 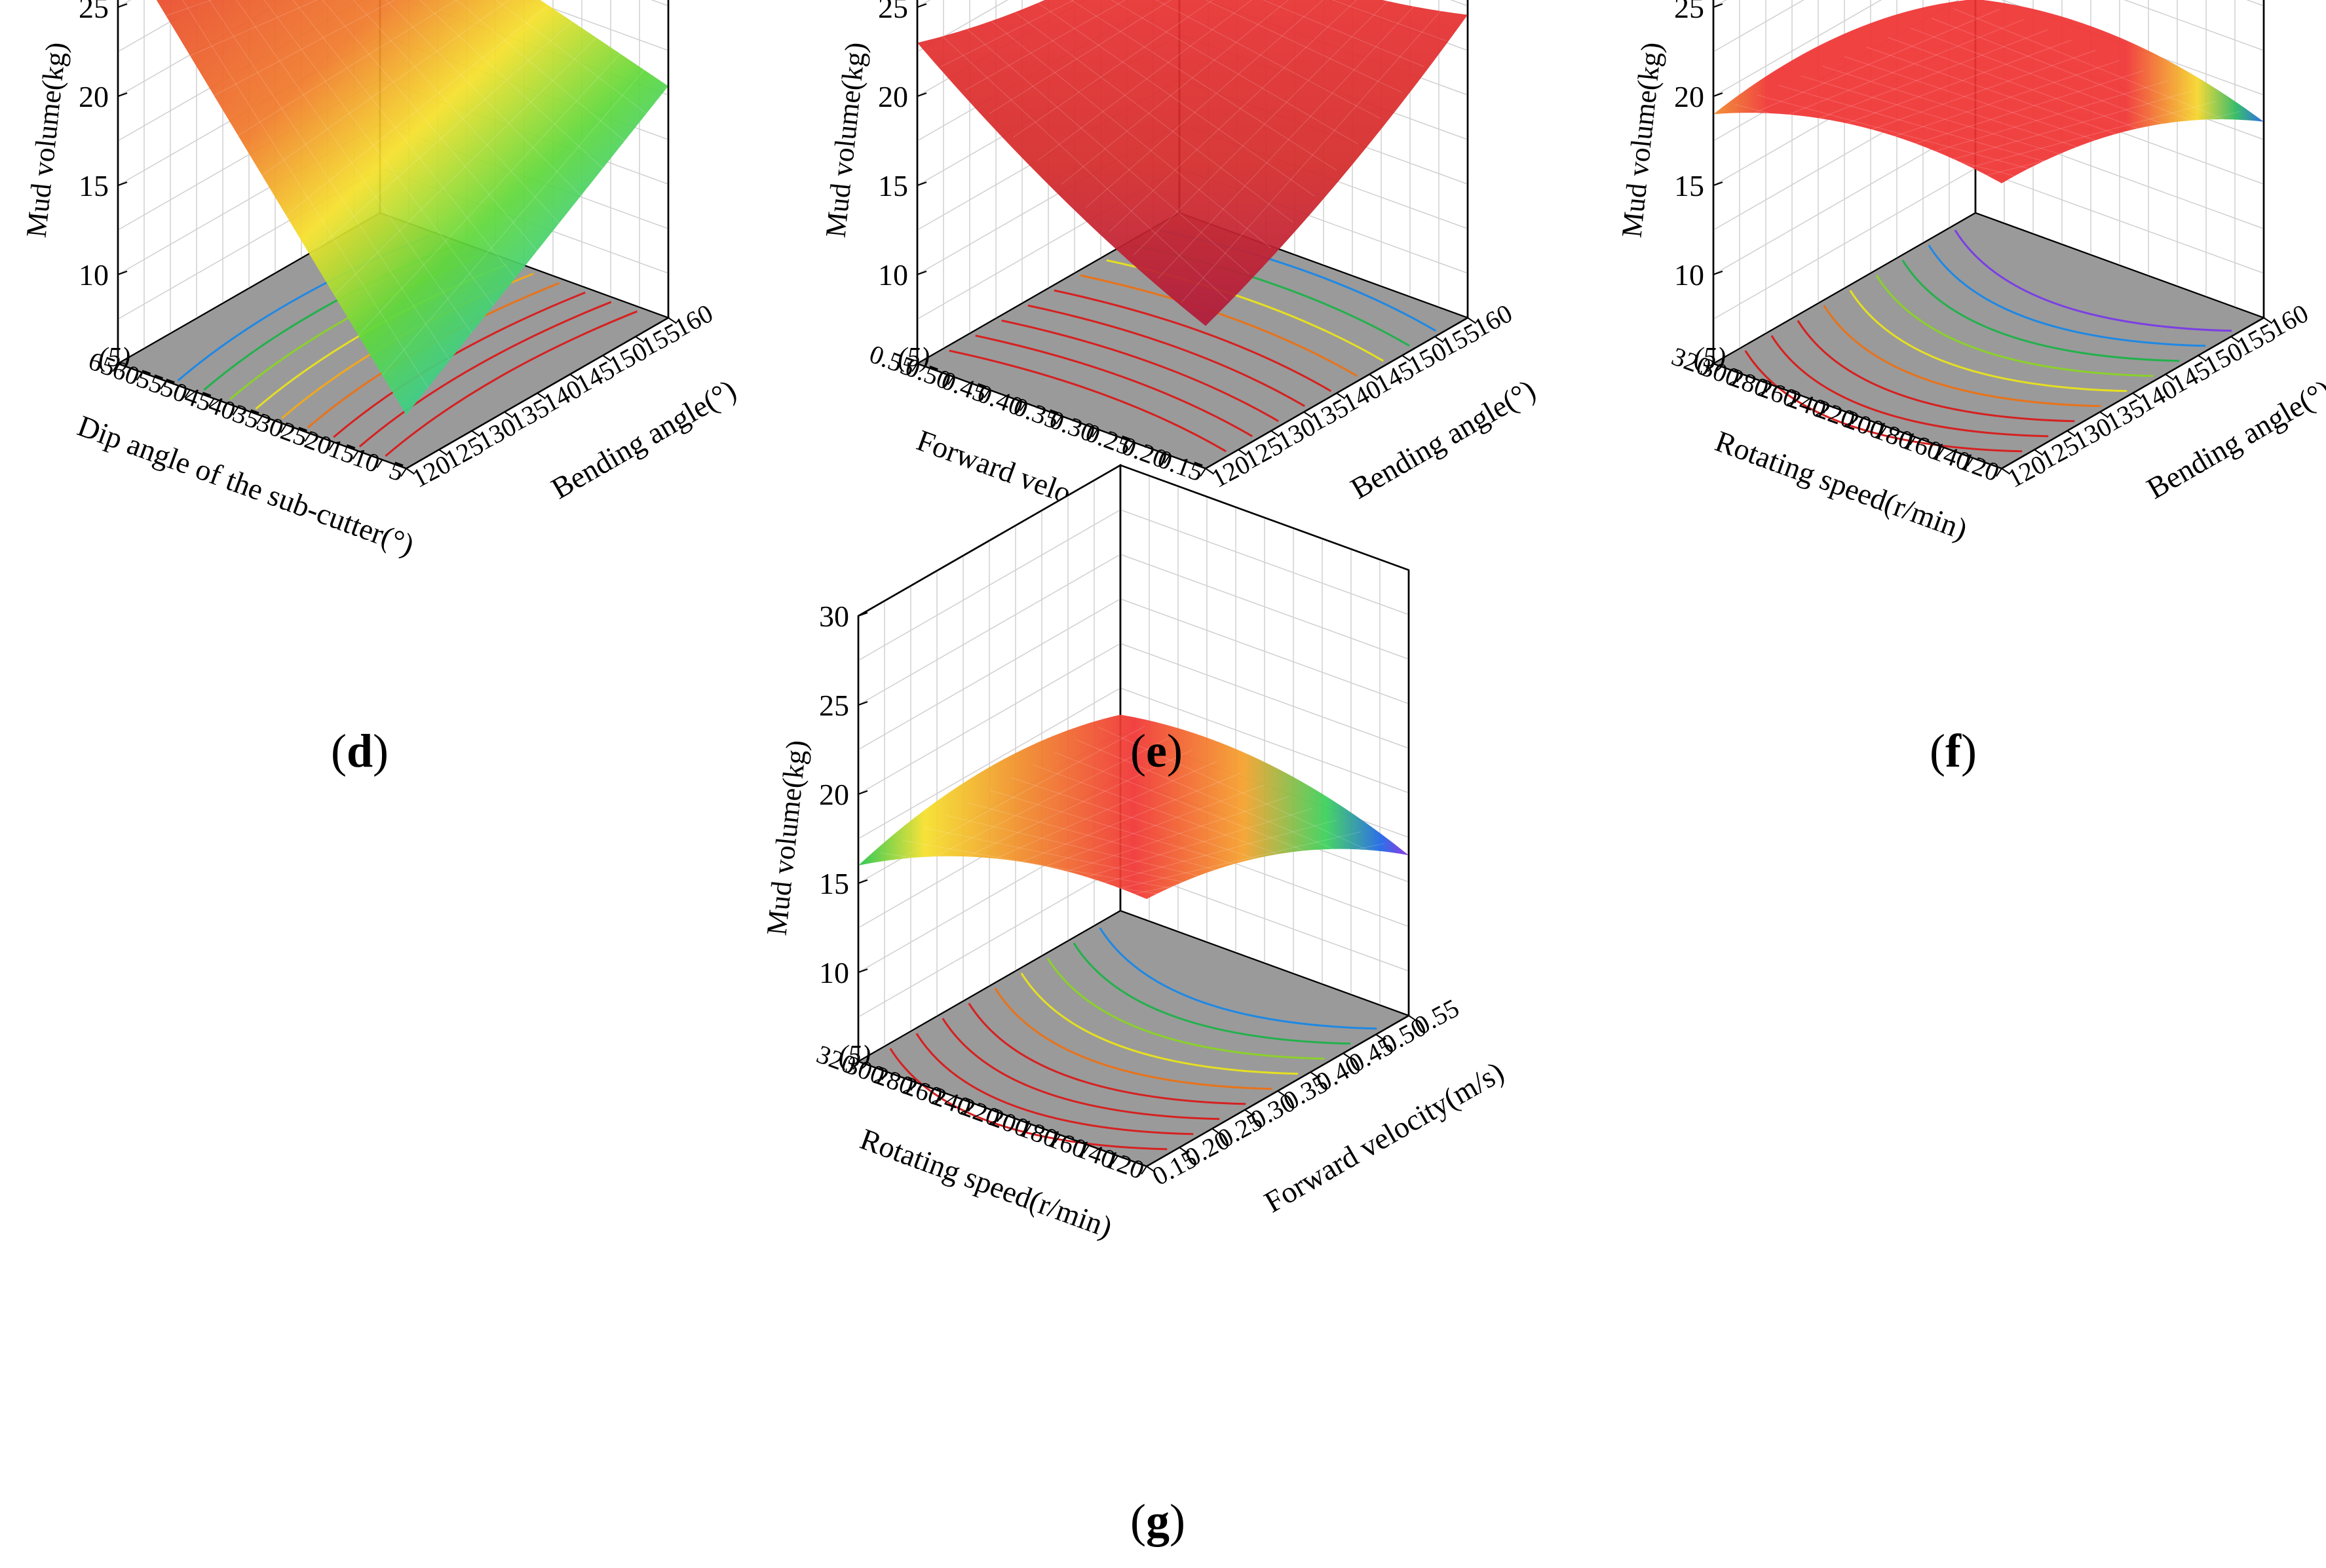 I want to click on z-axis-title: Mud volume(kg), so click(x=1642, y=140).